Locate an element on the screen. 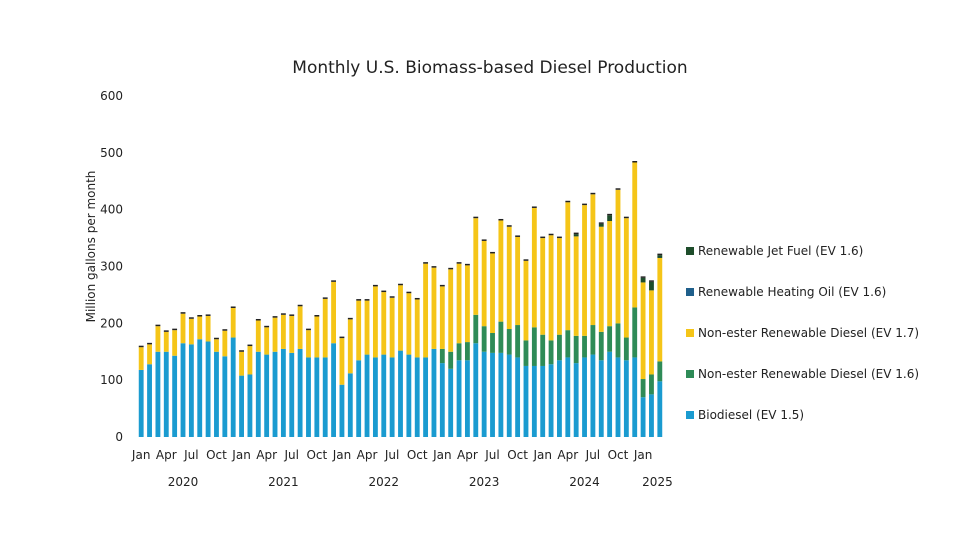 Image resolution: width=980 pixels, height=551 pixels. y-tick-label: 500 is located at coordinates (111, 153).